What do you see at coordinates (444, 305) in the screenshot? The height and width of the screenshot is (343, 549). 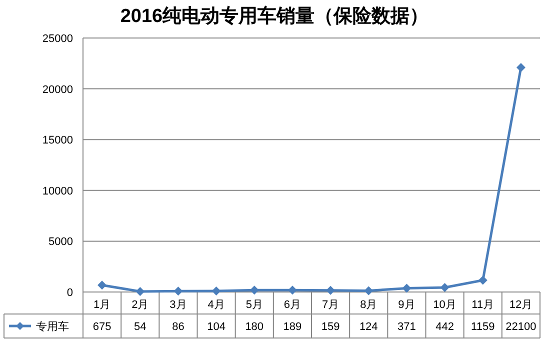 I see `x-tick-label: 10月` at bounding box center [444, 305].